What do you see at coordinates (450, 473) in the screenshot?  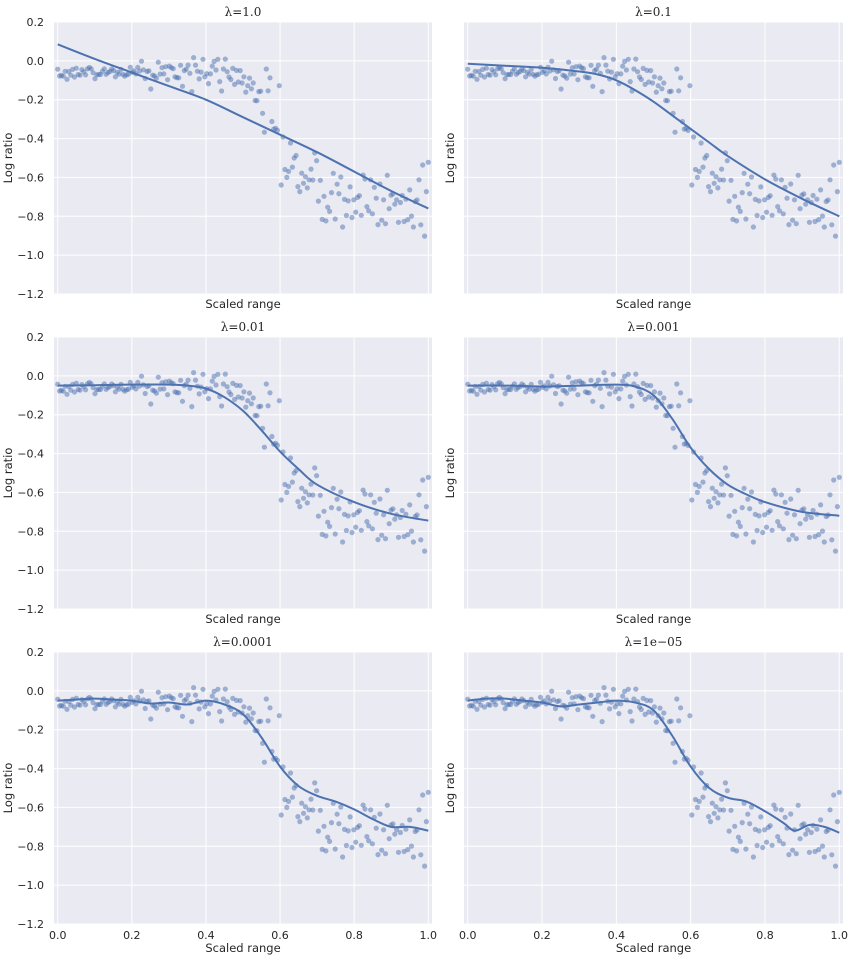 I see `y-axis-label: Log ratio` at bounding box center [450, 473].